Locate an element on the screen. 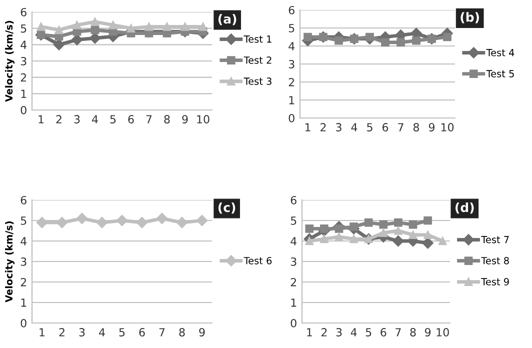 This screenshot has height=348, width=532. legend-label: Test 5 is located at coordinates (500, 74).